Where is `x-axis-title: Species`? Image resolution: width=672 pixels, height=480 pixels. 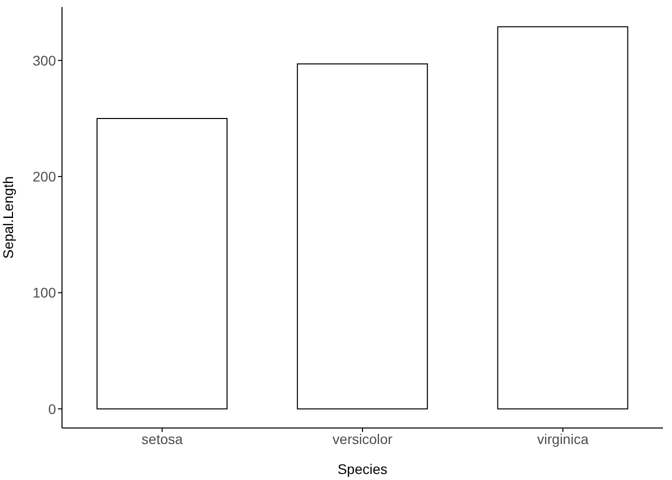 x-axis-title: Species is located at coordinates (363, 469).